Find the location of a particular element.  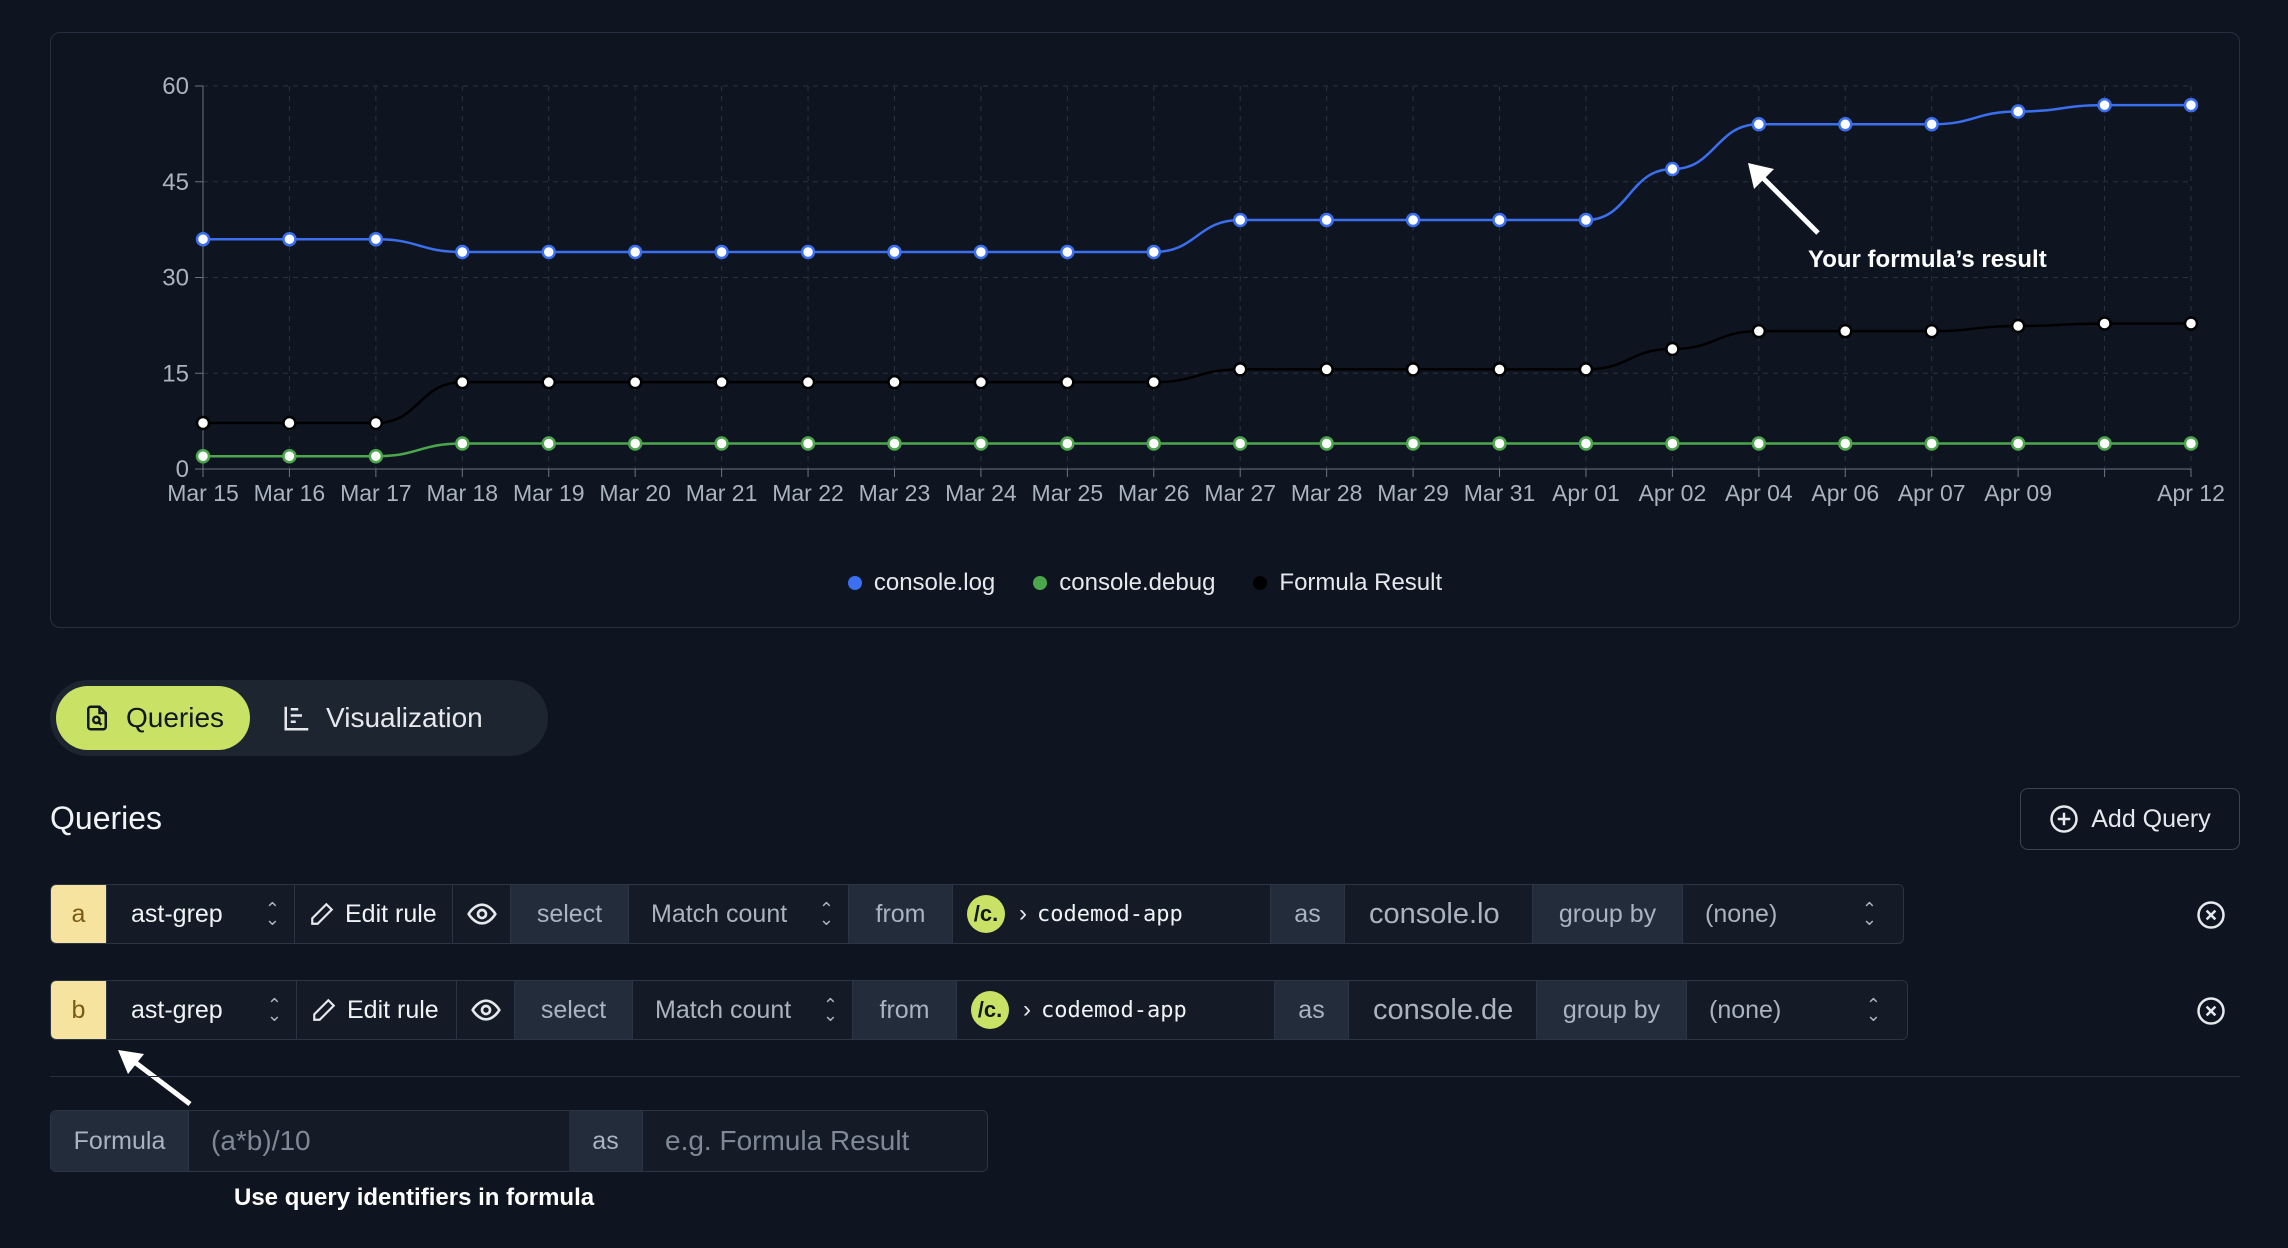

x-tick-label: Mar 24 is located at coordinates (981, 493).